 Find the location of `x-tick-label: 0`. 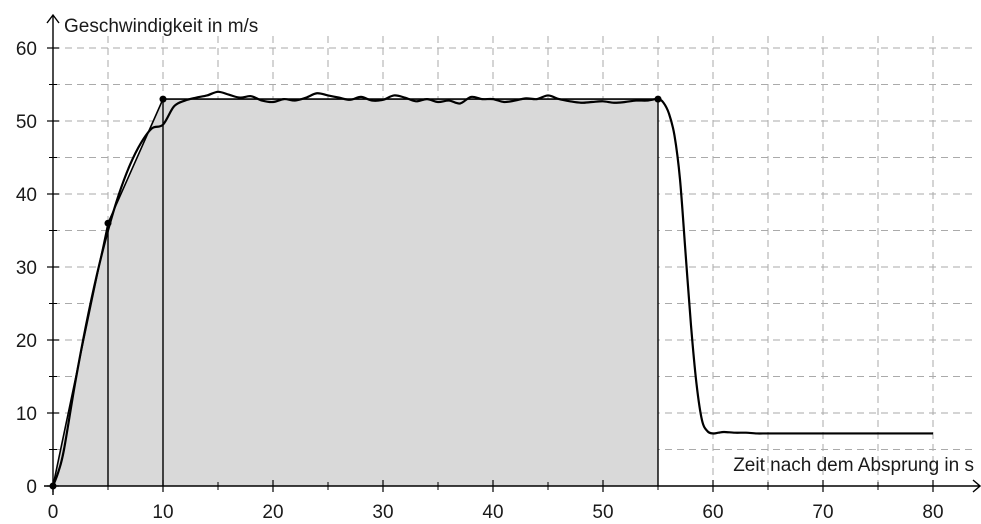

x-tick-label: 0 is located at coordinates (53, 512).